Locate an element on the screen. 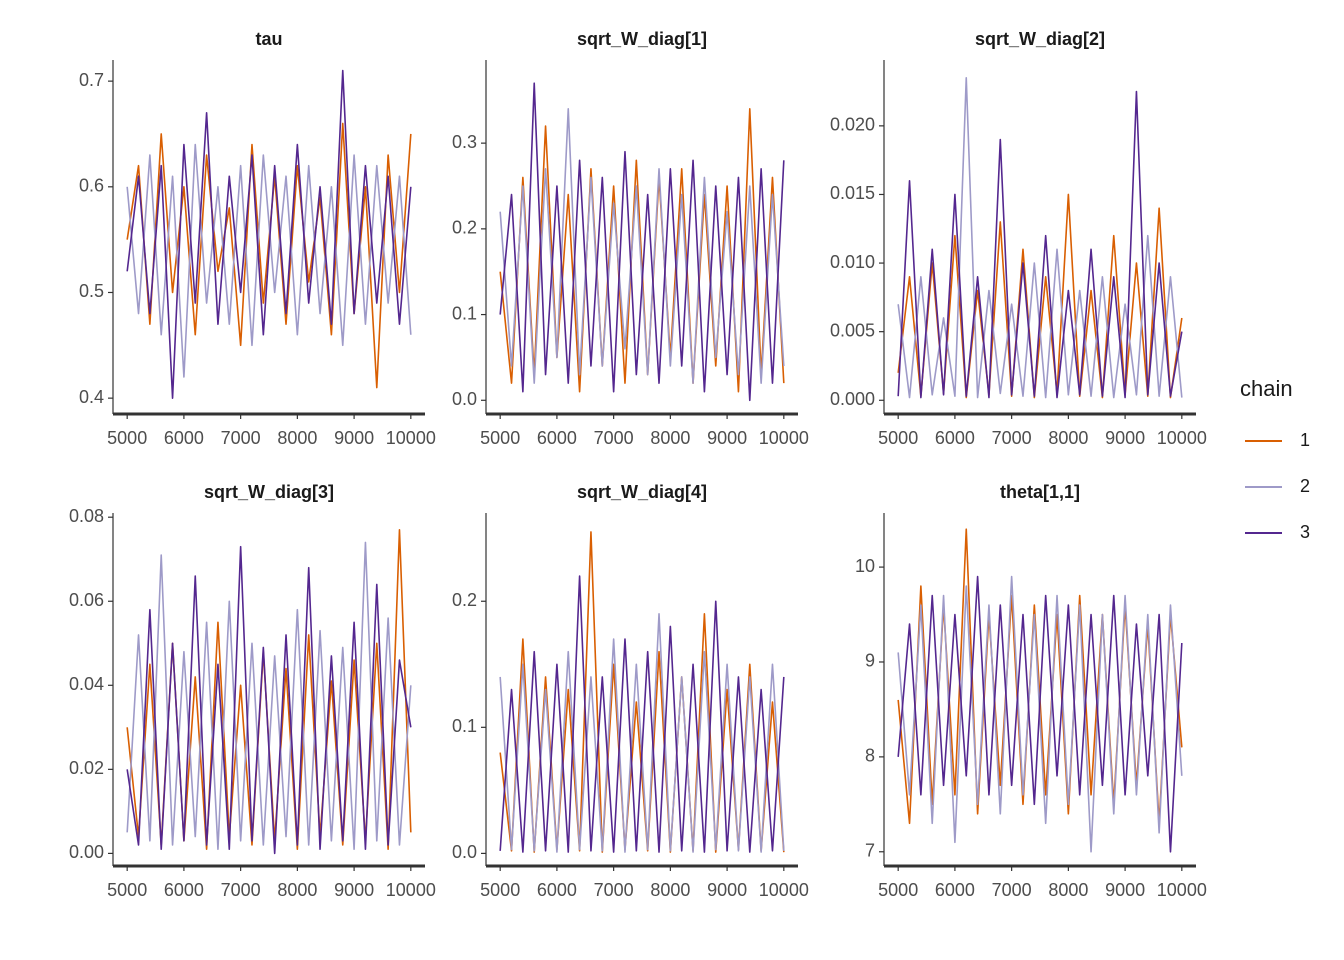 The height and width of the screenshot is (960, 1344). panel-title: sqrt_W_diag[3] is located at coordinates (269, 492).